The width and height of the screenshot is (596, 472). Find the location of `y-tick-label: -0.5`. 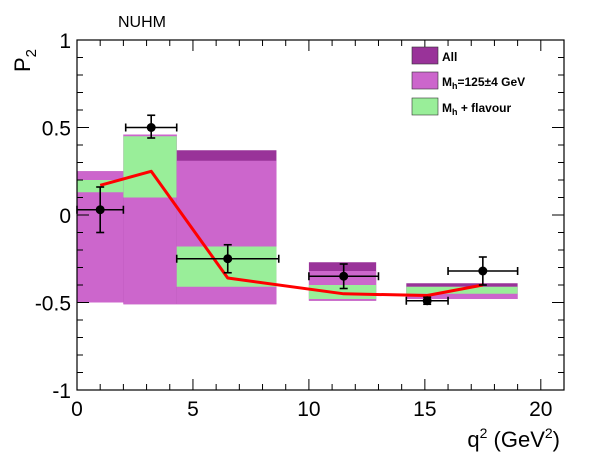

y-tick-label: -0.5 is located at coordinates (53, 304).